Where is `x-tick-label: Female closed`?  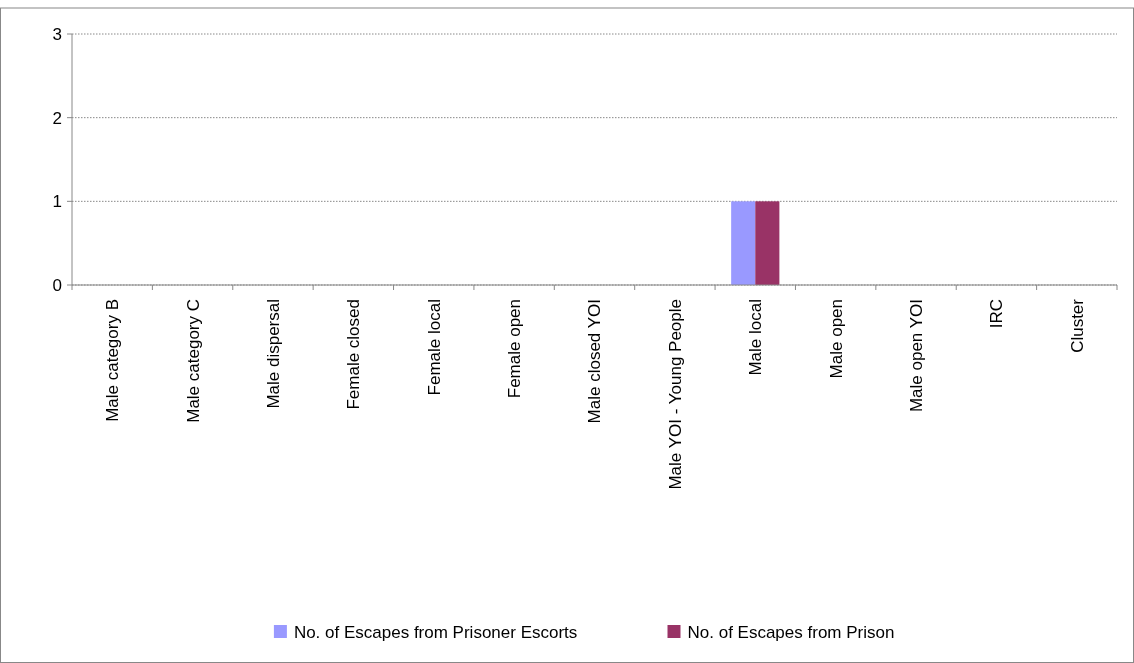 x-tick-label: Female closed is located at coordinates (354, 354).